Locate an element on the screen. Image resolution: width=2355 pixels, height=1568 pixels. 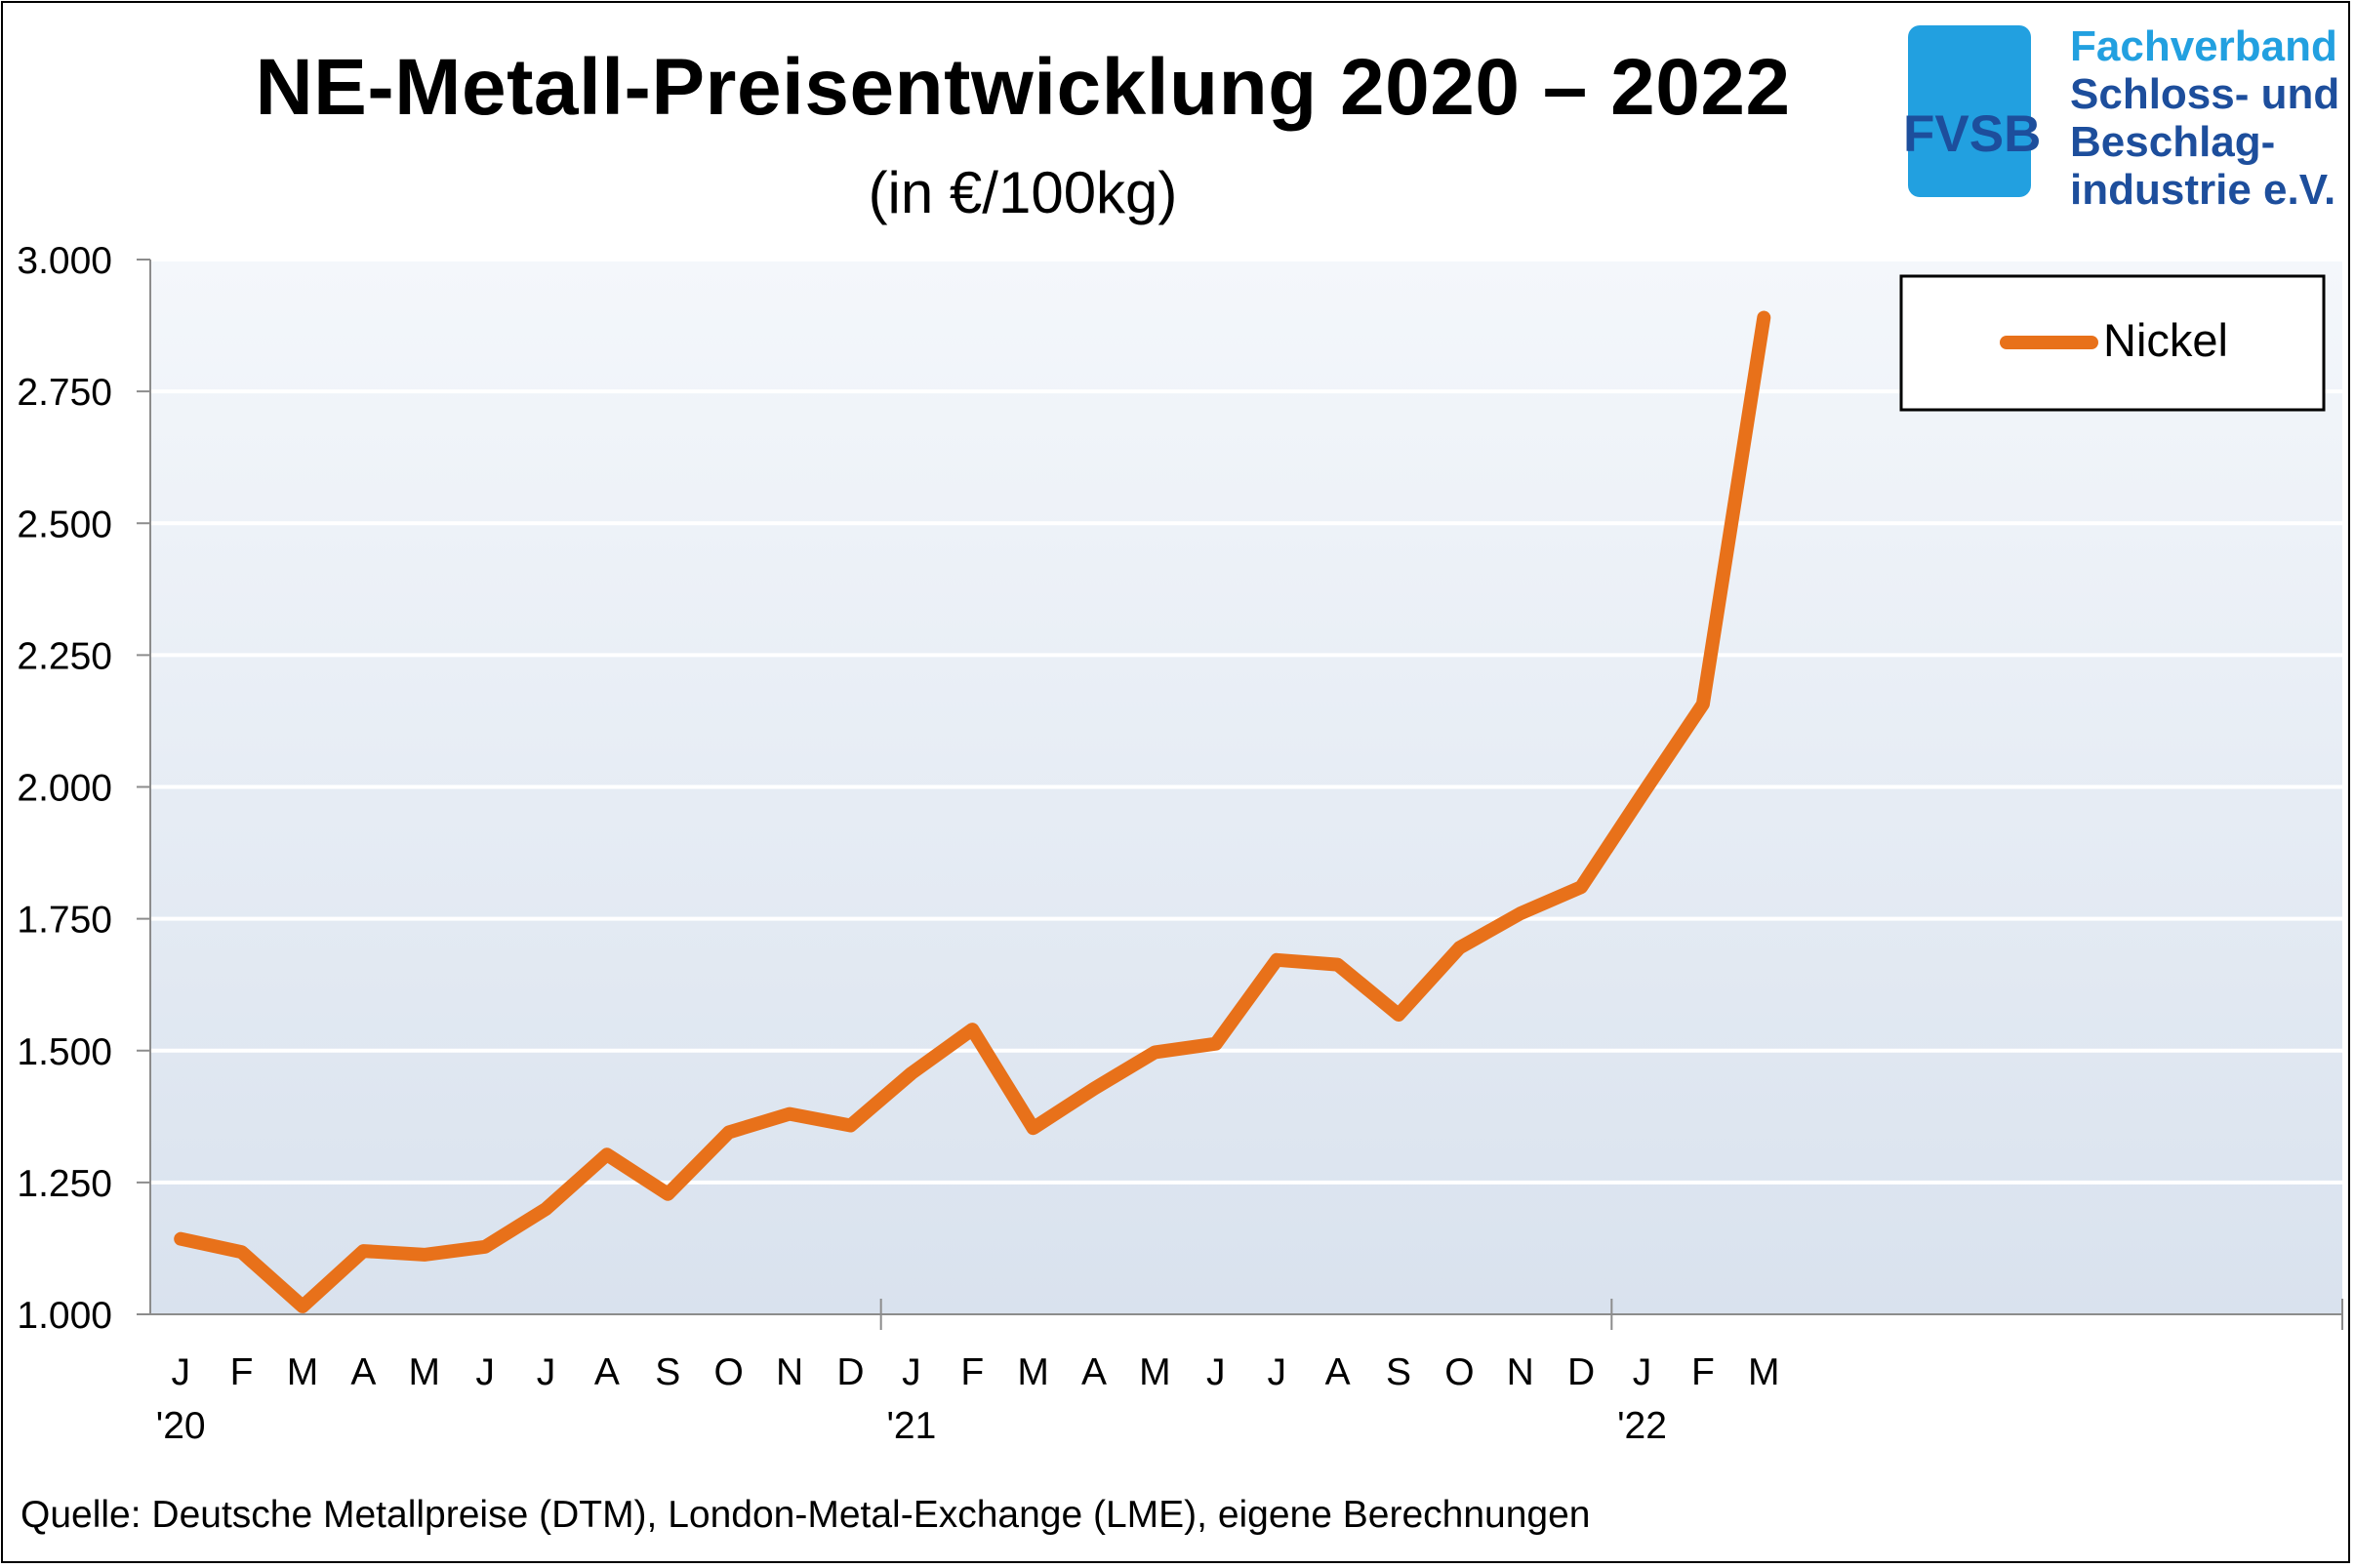
y-tick-label: 2.000 is located at coordinates (64, 789).